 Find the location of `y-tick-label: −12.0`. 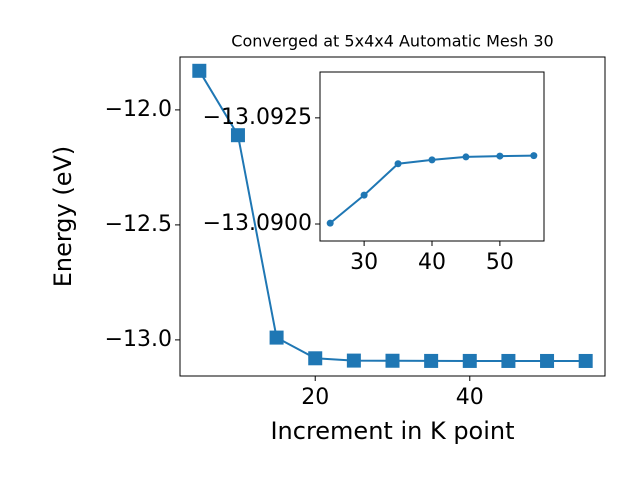

y-tick-label: −12.0 is located at coordinates (138, 109).